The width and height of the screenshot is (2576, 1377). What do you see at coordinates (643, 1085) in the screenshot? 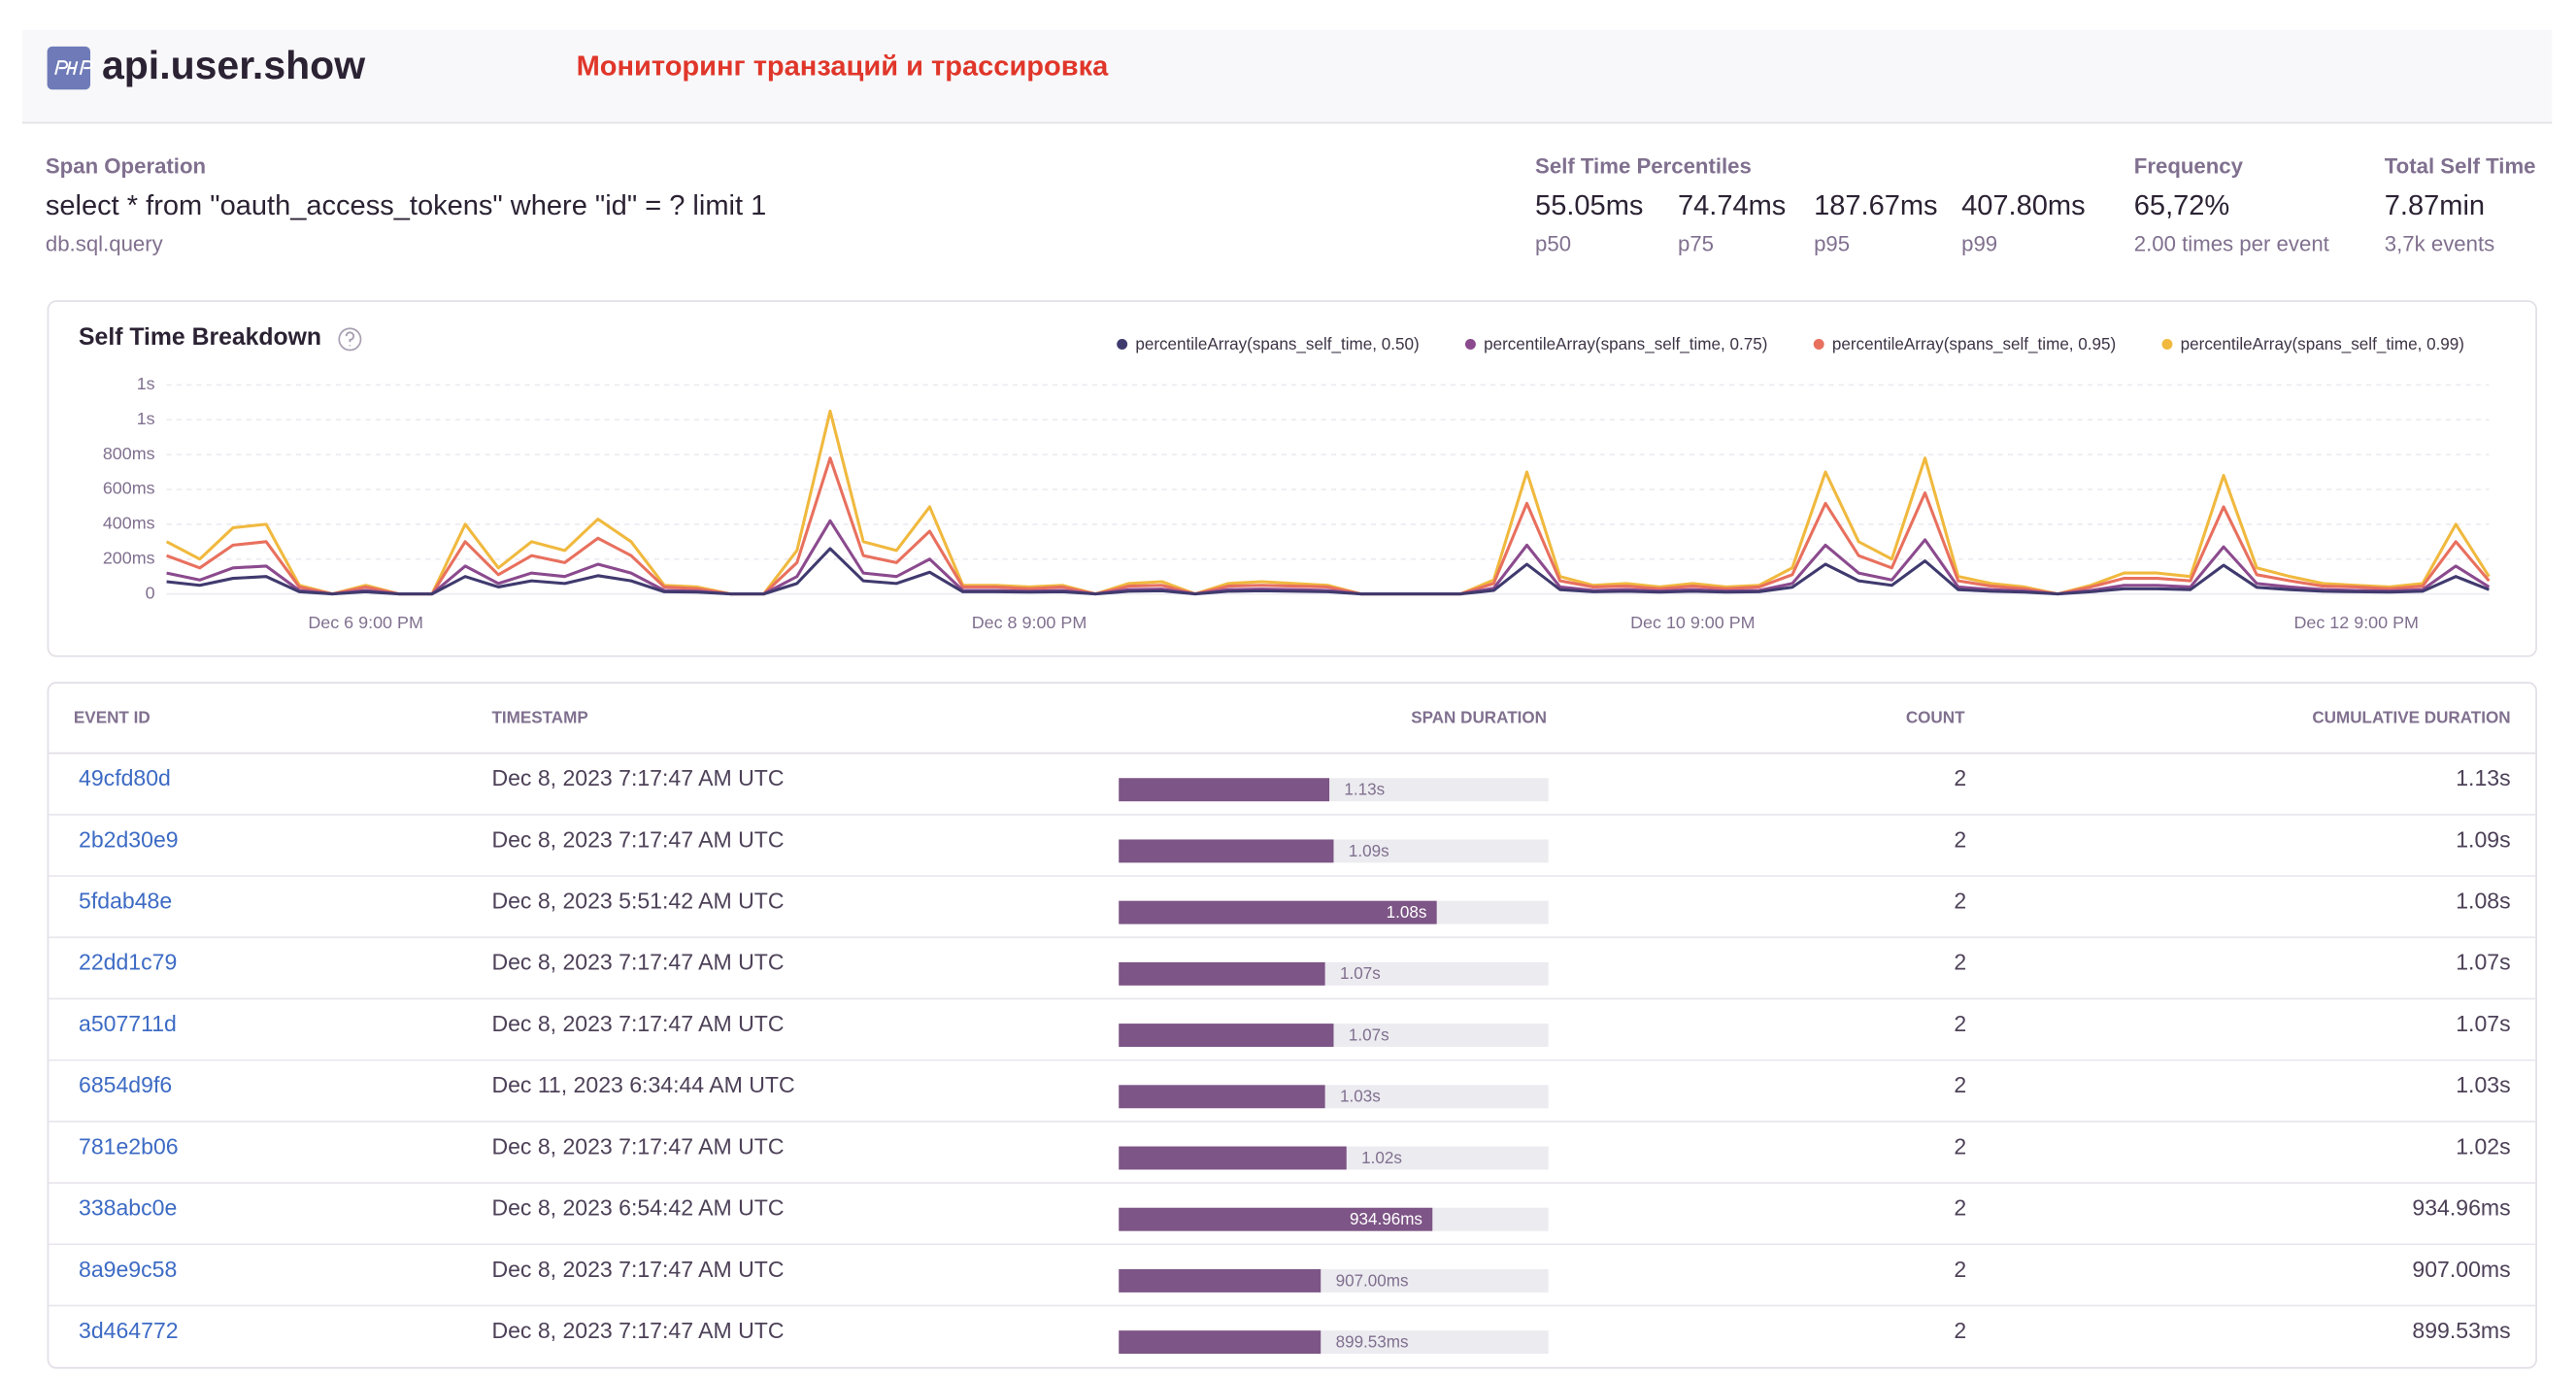
I see `timestamp: Dec 11, 2023 6:34:44 AM UTC` at bounding box center [643, 1085].